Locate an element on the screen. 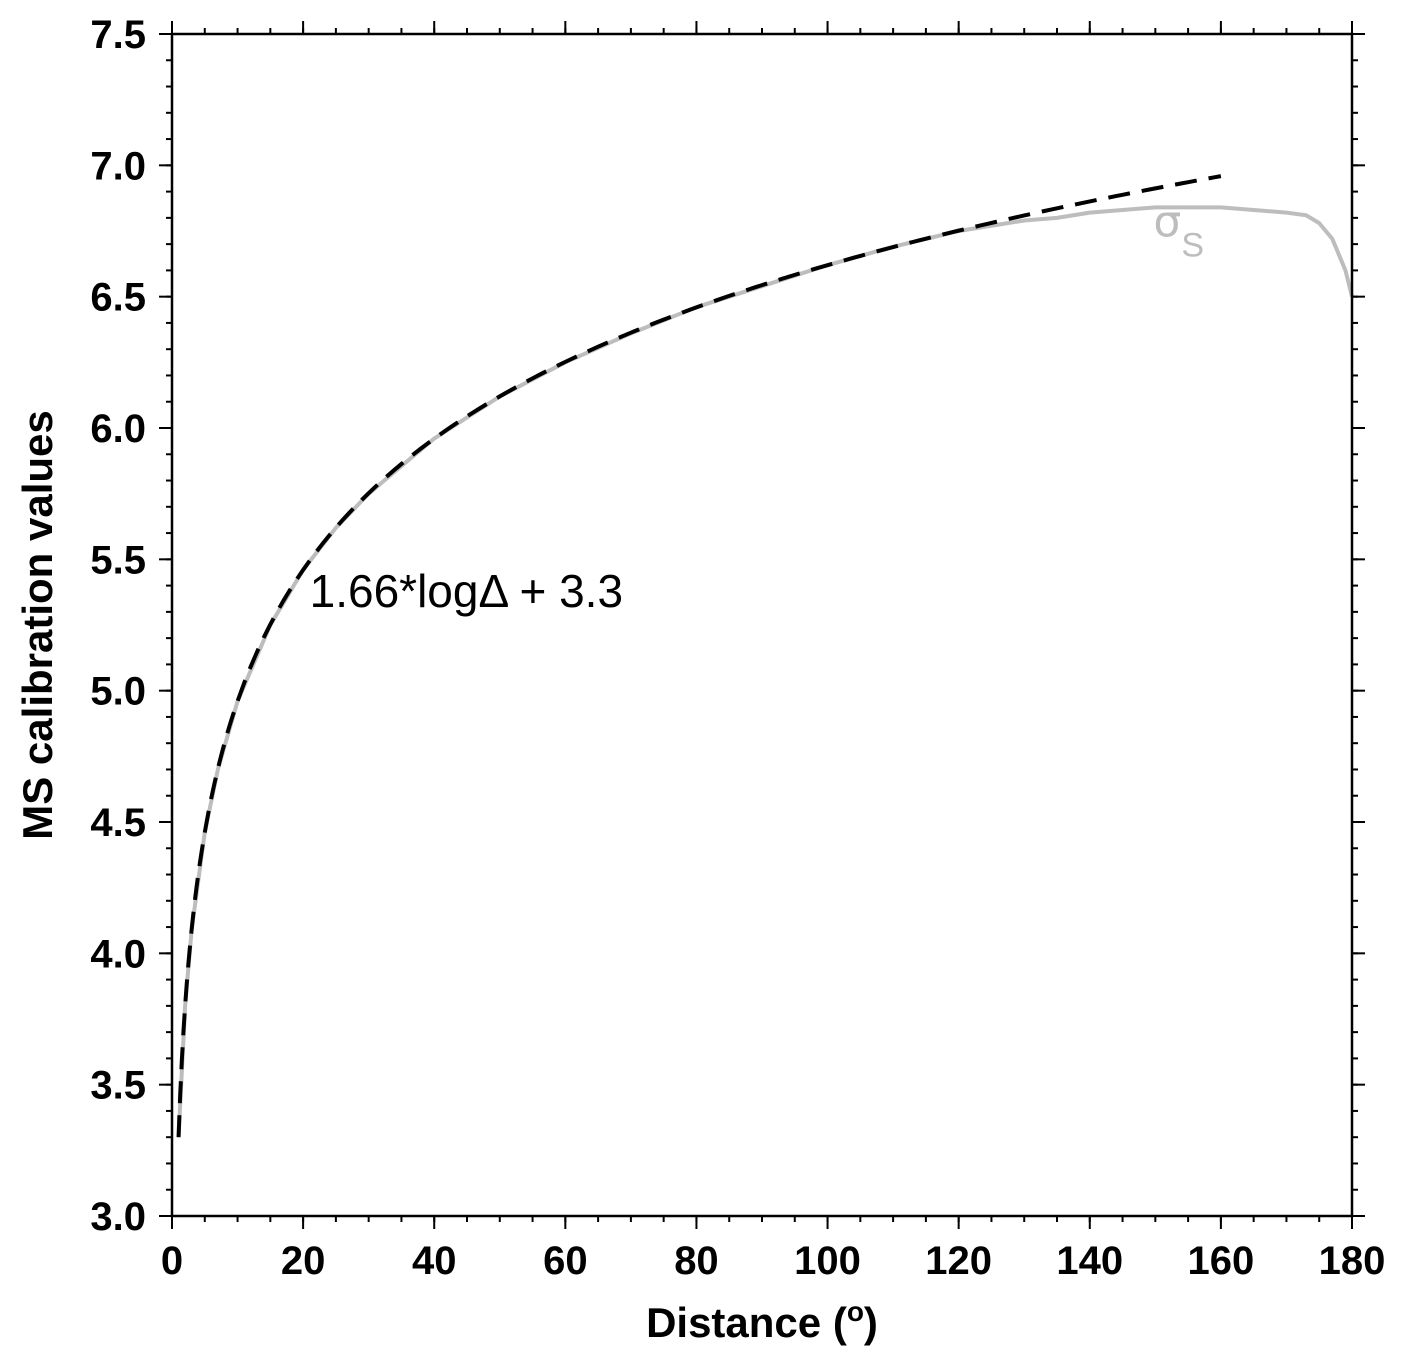 This screenshot has height=1365, width=1411. x-tick-label: 100 is located at coordinates (827, 1261).